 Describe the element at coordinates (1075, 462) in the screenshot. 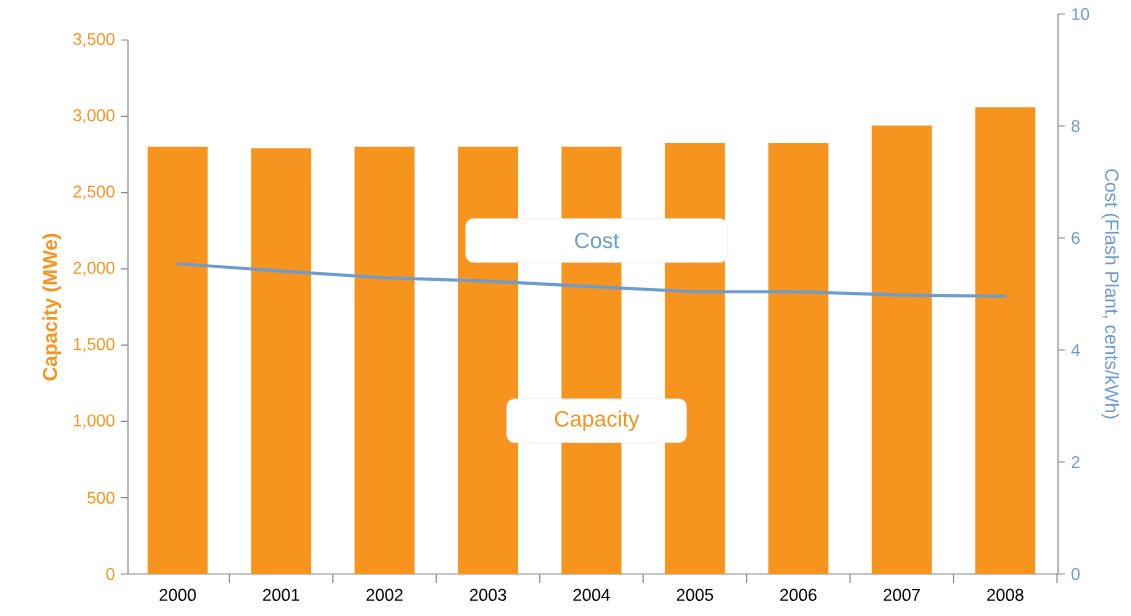

I see `y2-tick-label: 2` at that location.